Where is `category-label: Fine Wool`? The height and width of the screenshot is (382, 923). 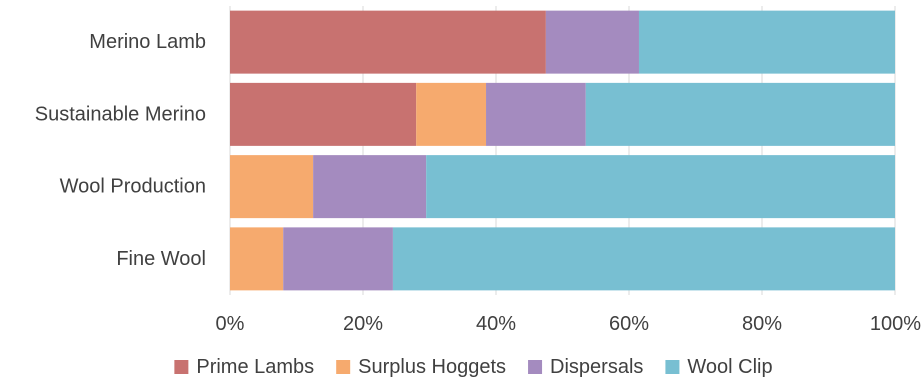
category-label: Fine Wool is located at coordinates (161, 259).